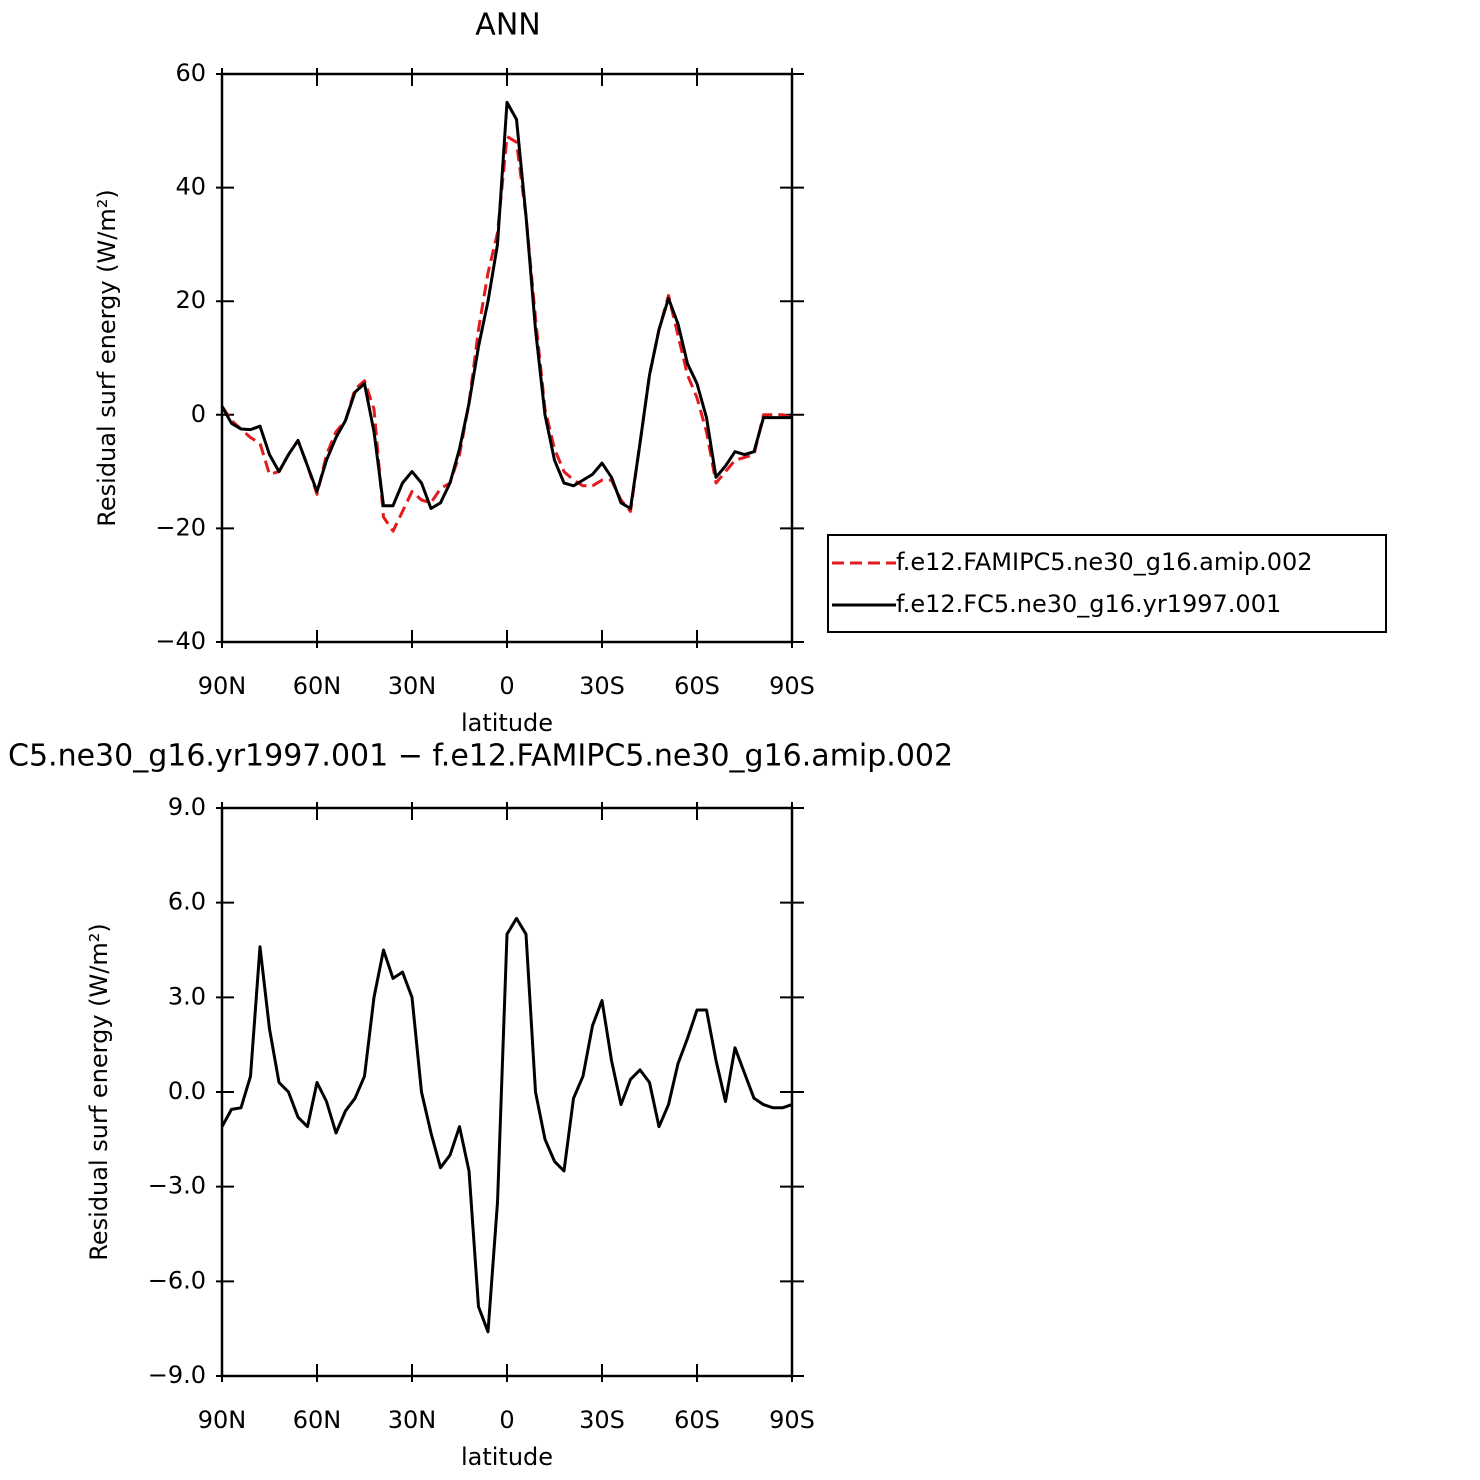 This screenshot has width=1480, height=1480. What do you see at coordinates (190, 187) in the screenshot?
I see `y-tick-label: 40` at bounding box center [190, 187].